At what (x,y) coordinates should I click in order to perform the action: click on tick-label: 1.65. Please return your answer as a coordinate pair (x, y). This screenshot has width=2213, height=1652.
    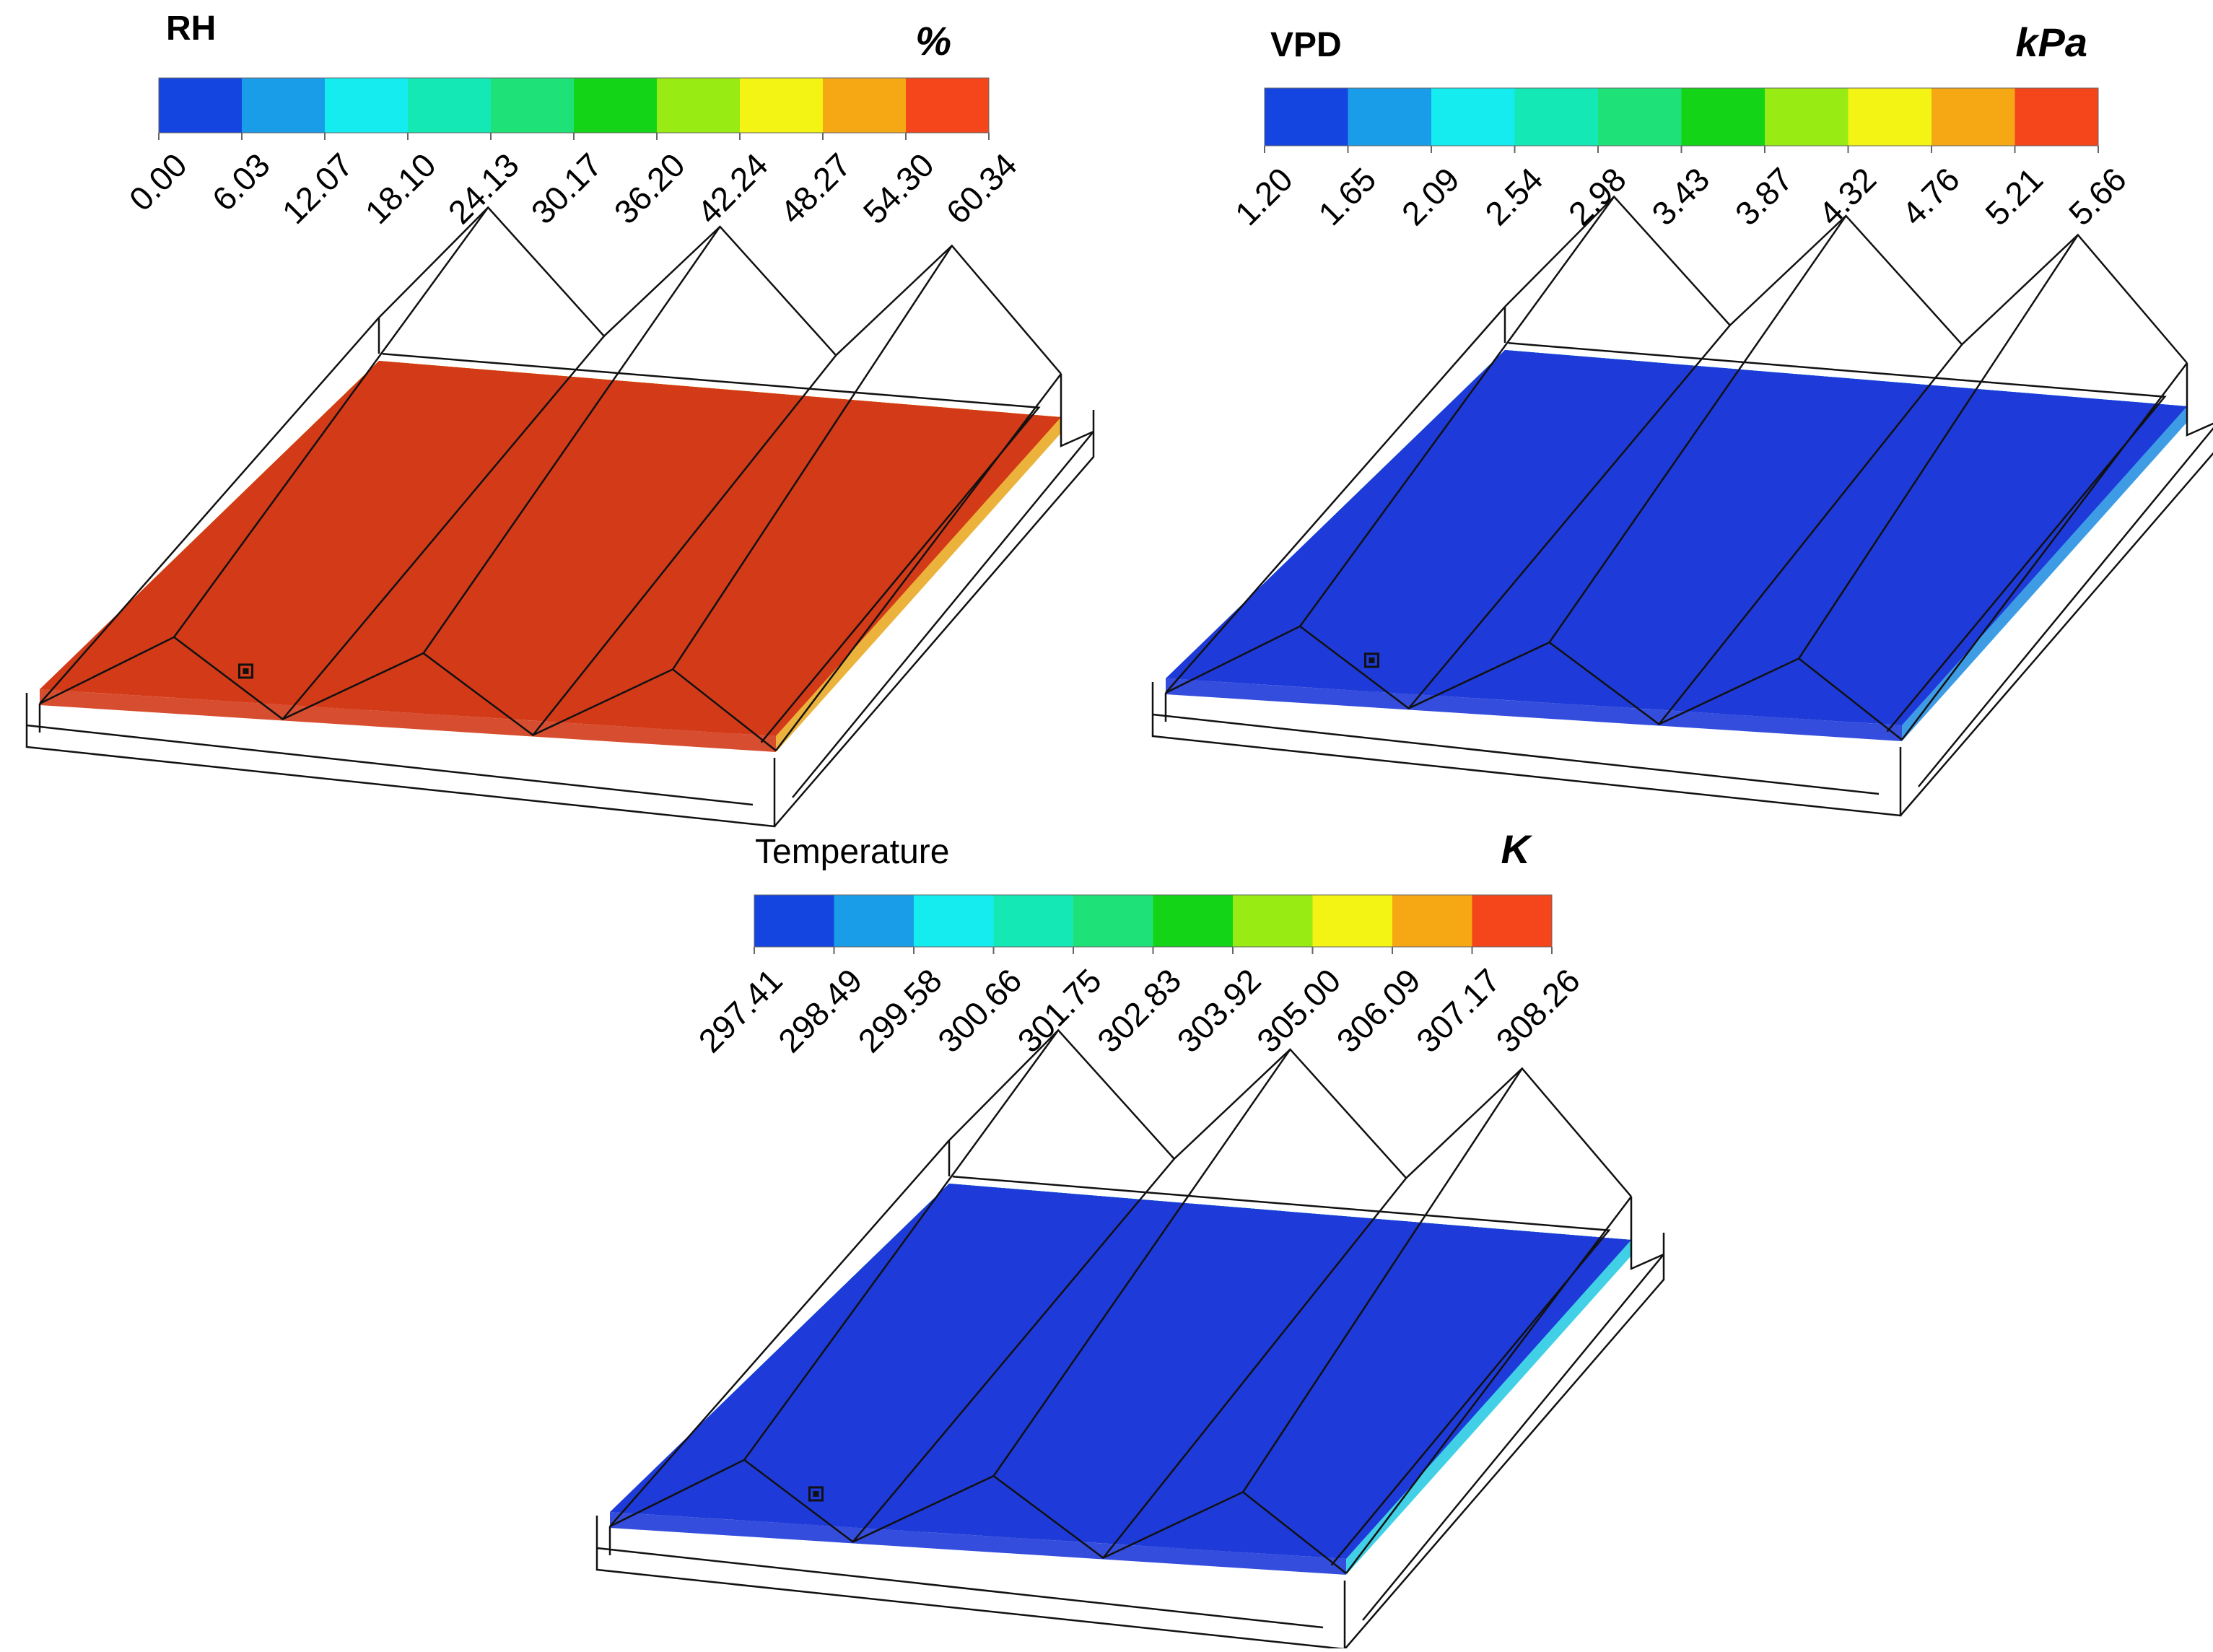
    Looking at the image, I should click on (1347, 196).